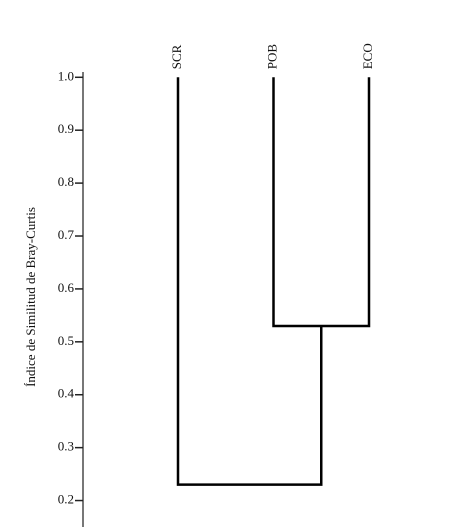  What do you see at coordinates (66, 340) in the screenshot?
I see `y-tick-label: 0.5` at bounding box center [66, 340].